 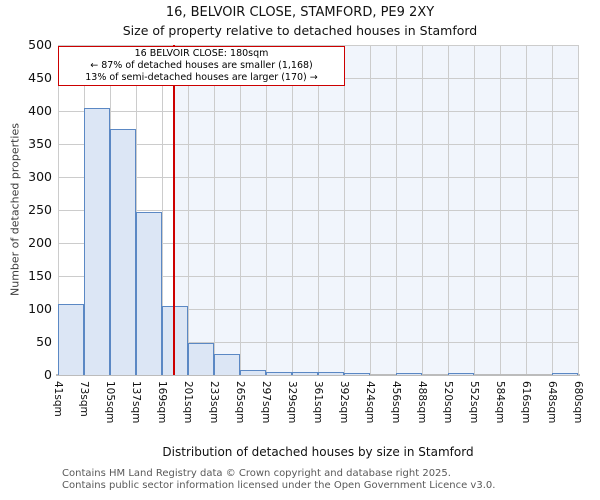 I want to click on x-tick-label: 169sqm, so click(x=162, y=402).